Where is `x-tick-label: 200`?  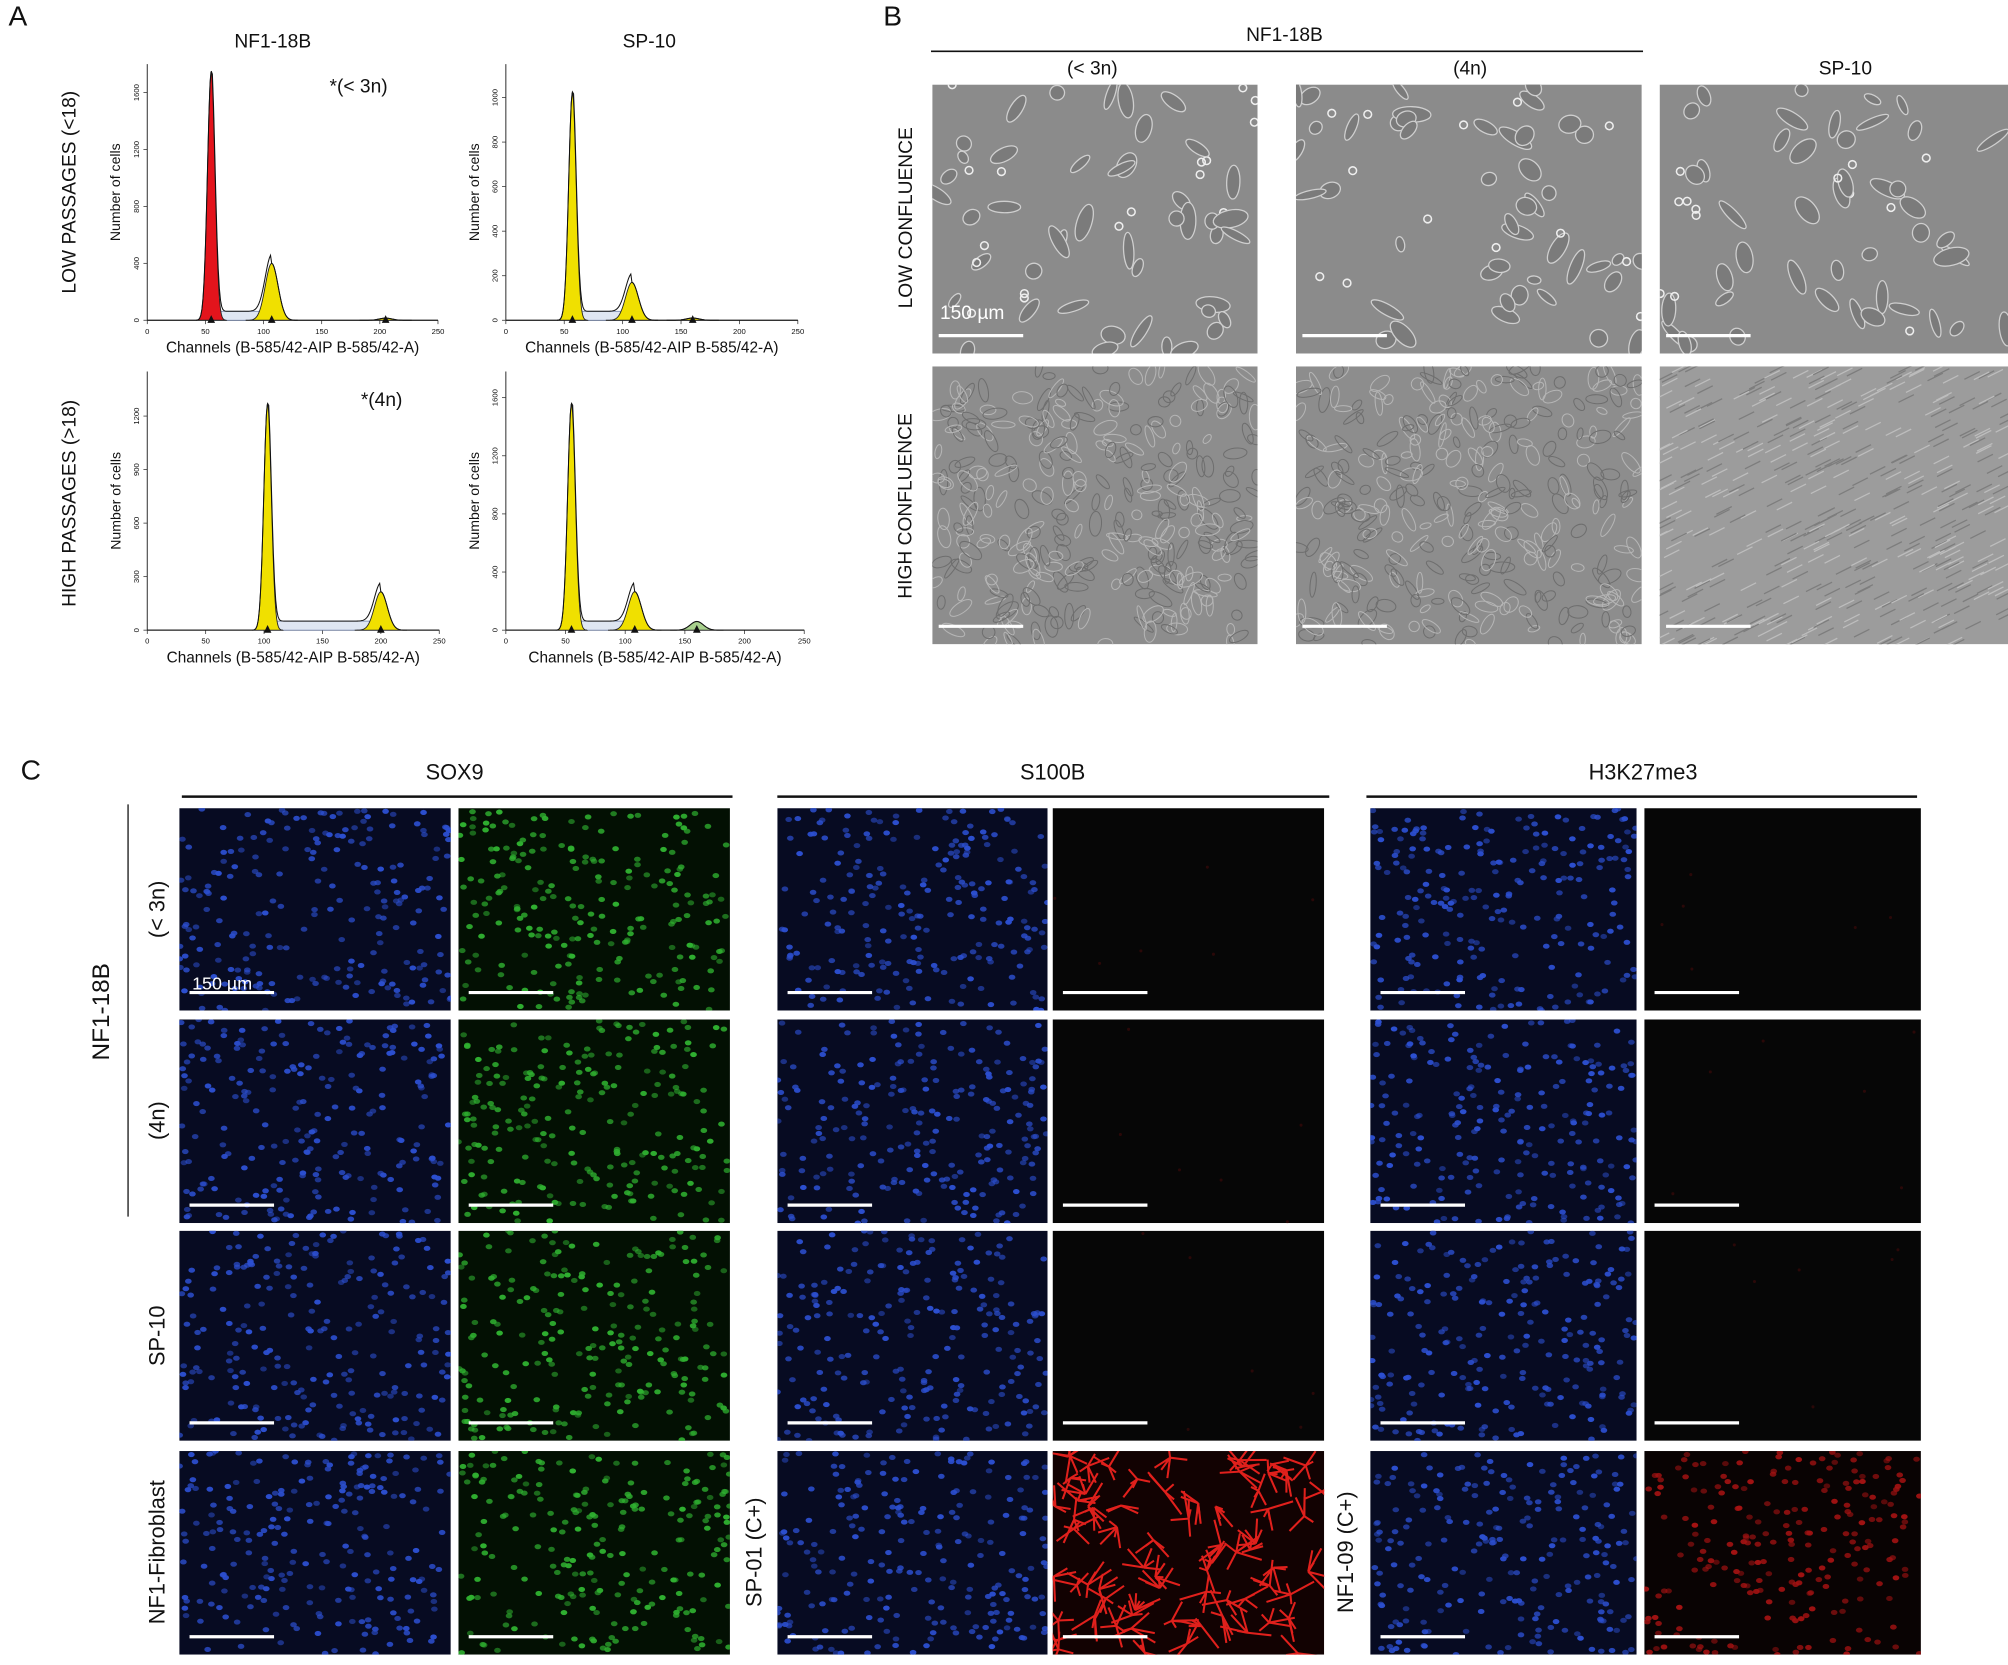 x-tick-label: 200 is located at coordinates (744, 641).